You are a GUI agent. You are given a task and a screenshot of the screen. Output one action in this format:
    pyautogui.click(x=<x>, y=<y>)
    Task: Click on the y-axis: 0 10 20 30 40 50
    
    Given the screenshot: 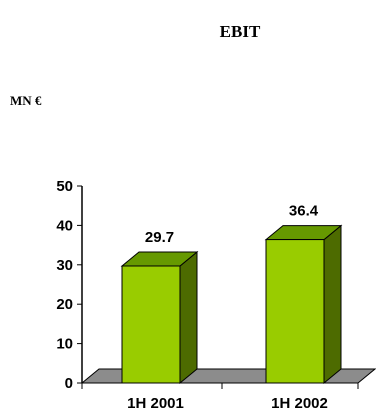 What is the action you would take?
    pyautogui.click(x=69, y=285)
    